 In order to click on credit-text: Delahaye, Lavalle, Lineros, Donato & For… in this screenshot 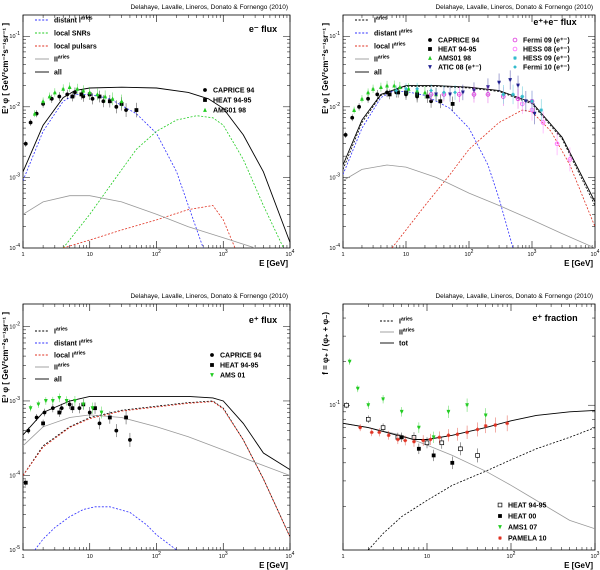, I will do `click(514, 296)`.